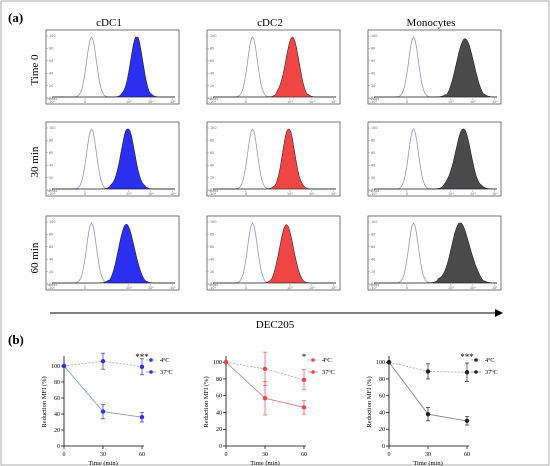  I want to click on row-label-time-0: Time 0, so click(35, 70).